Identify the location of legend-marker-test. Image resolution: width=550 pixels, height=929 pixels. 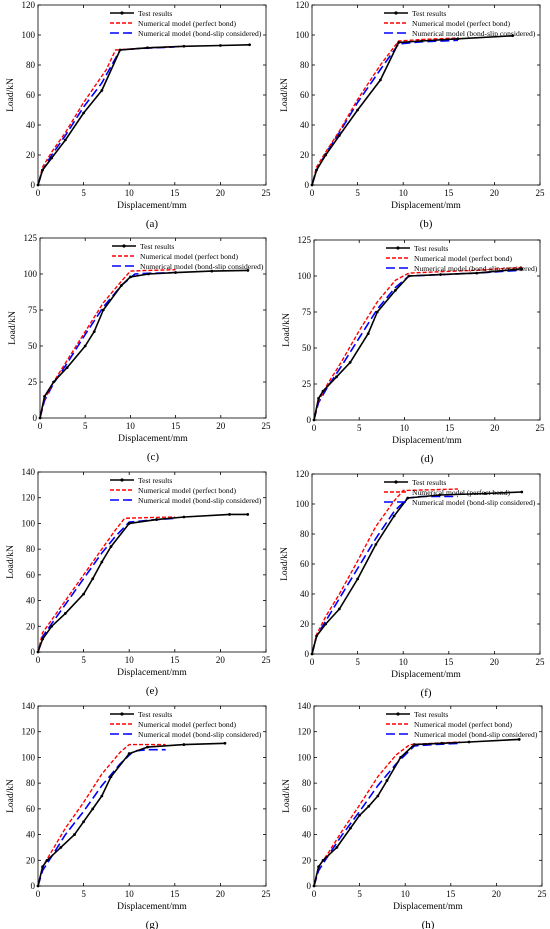
(122, 480).